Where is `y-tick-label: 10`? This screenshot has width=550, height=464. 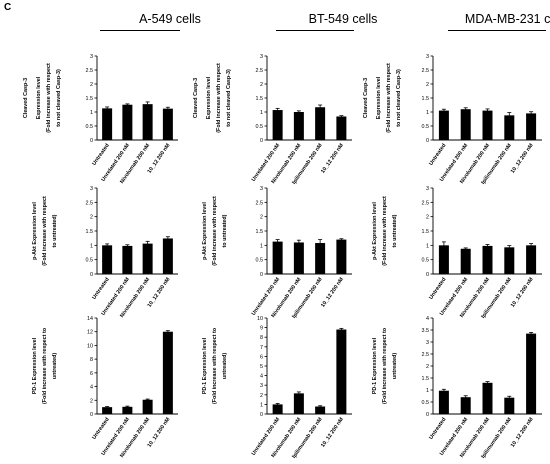
y-tick-label: 10 is located at coordinates (260, 319).